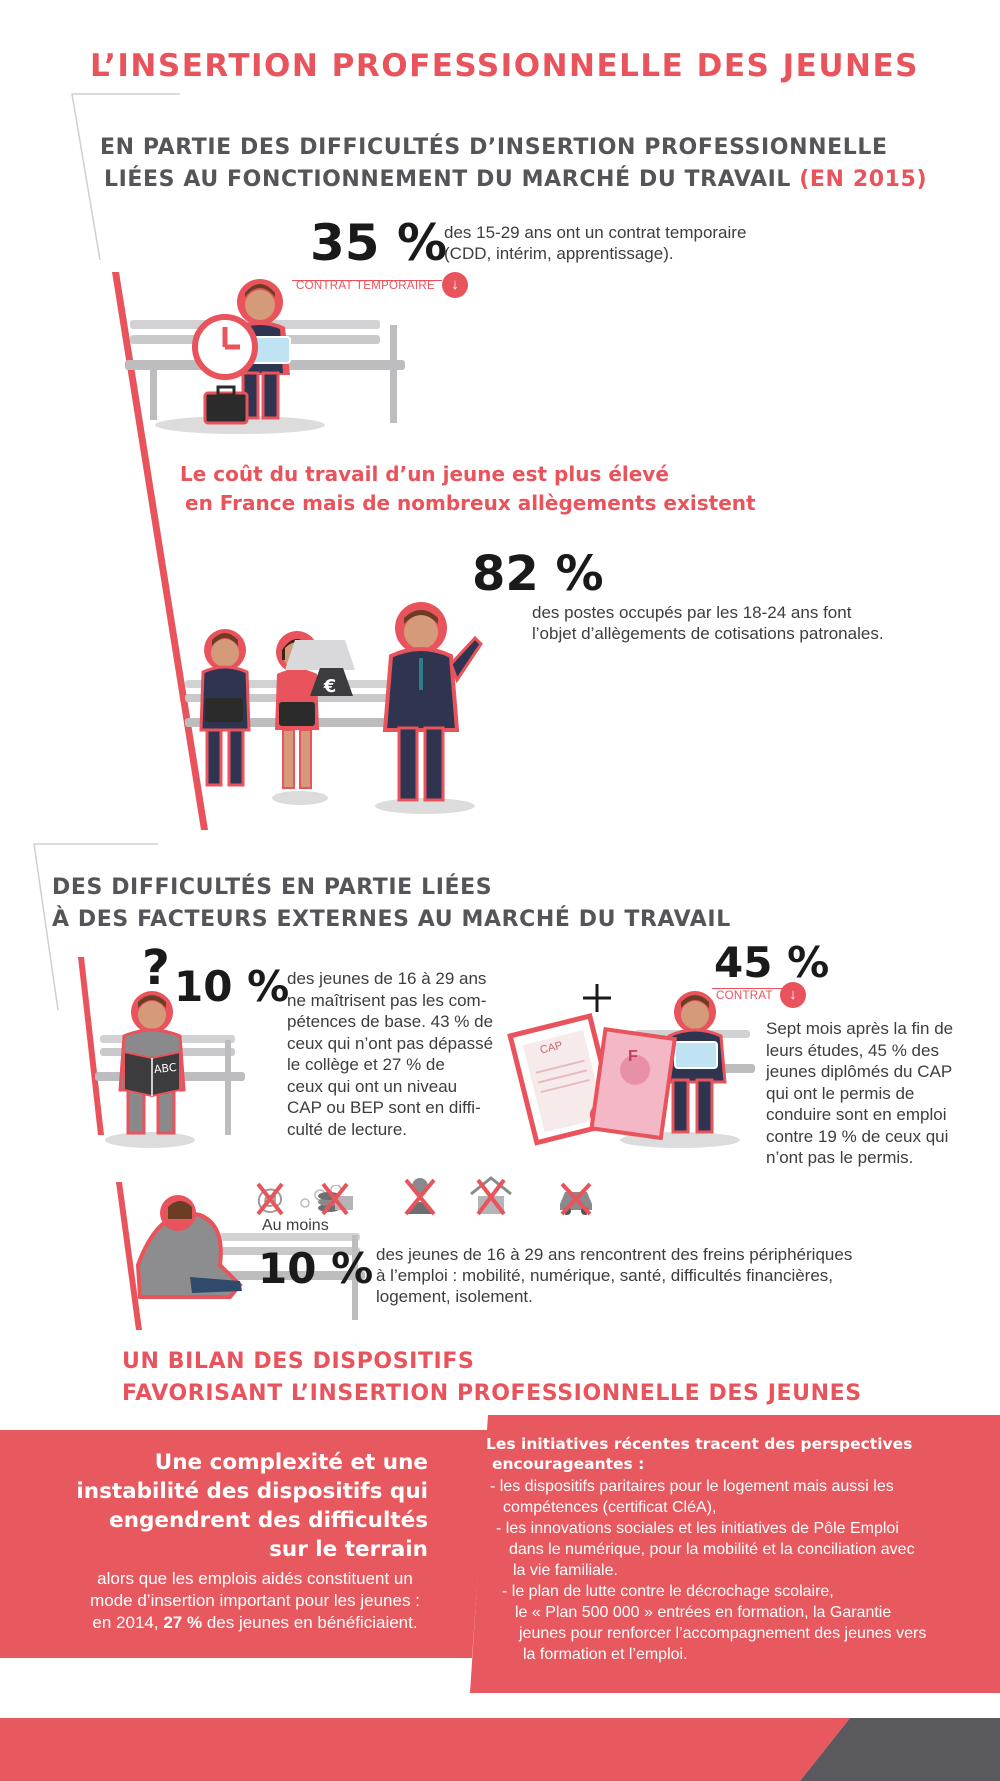 The width and height of the screenshot is (1000, 1781). I want to click on stat4-line: jeunes diplômés du CAP, so click(859, 1071).